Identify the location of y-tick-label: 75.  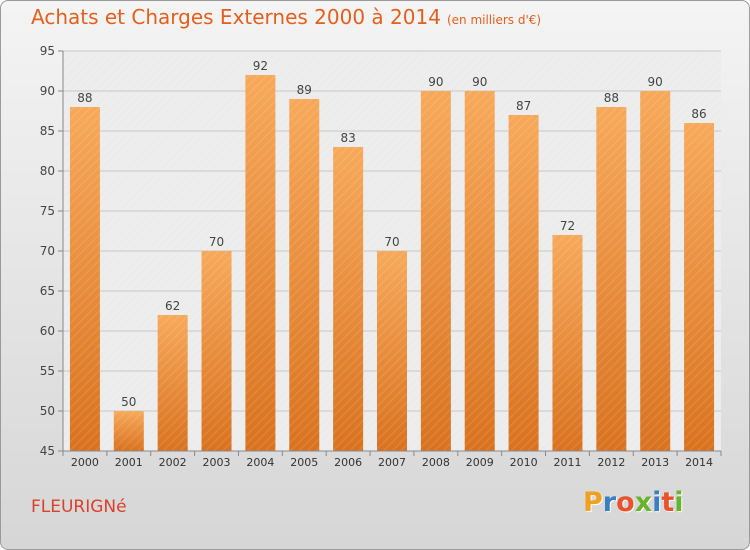
(47, 211).